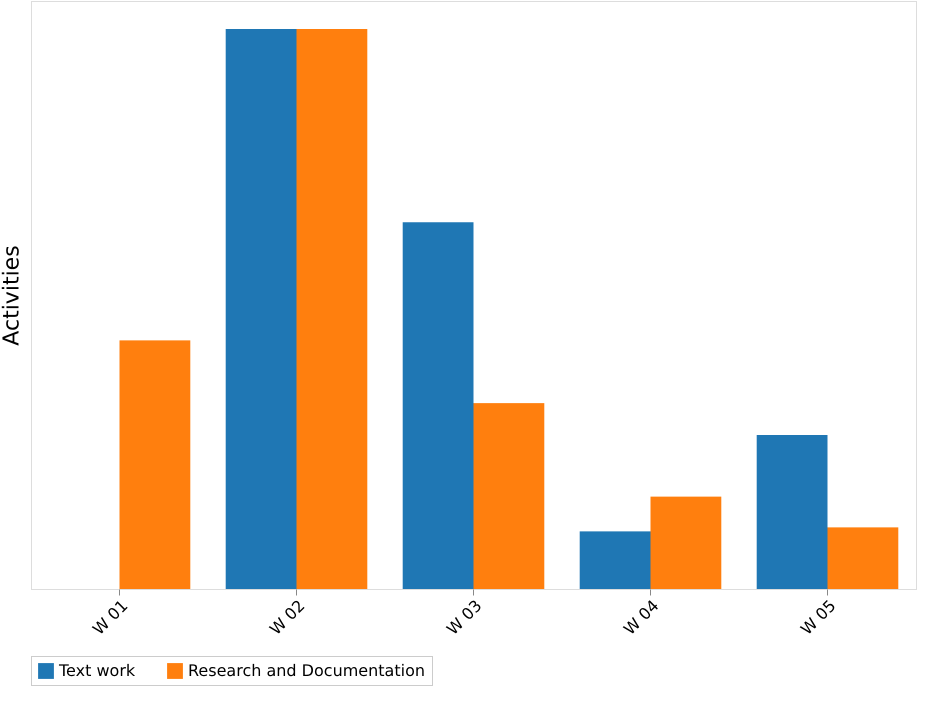 This screenshot has width=928, height=724. I want to click on x-tick-label: W 05, so click(818, 617).